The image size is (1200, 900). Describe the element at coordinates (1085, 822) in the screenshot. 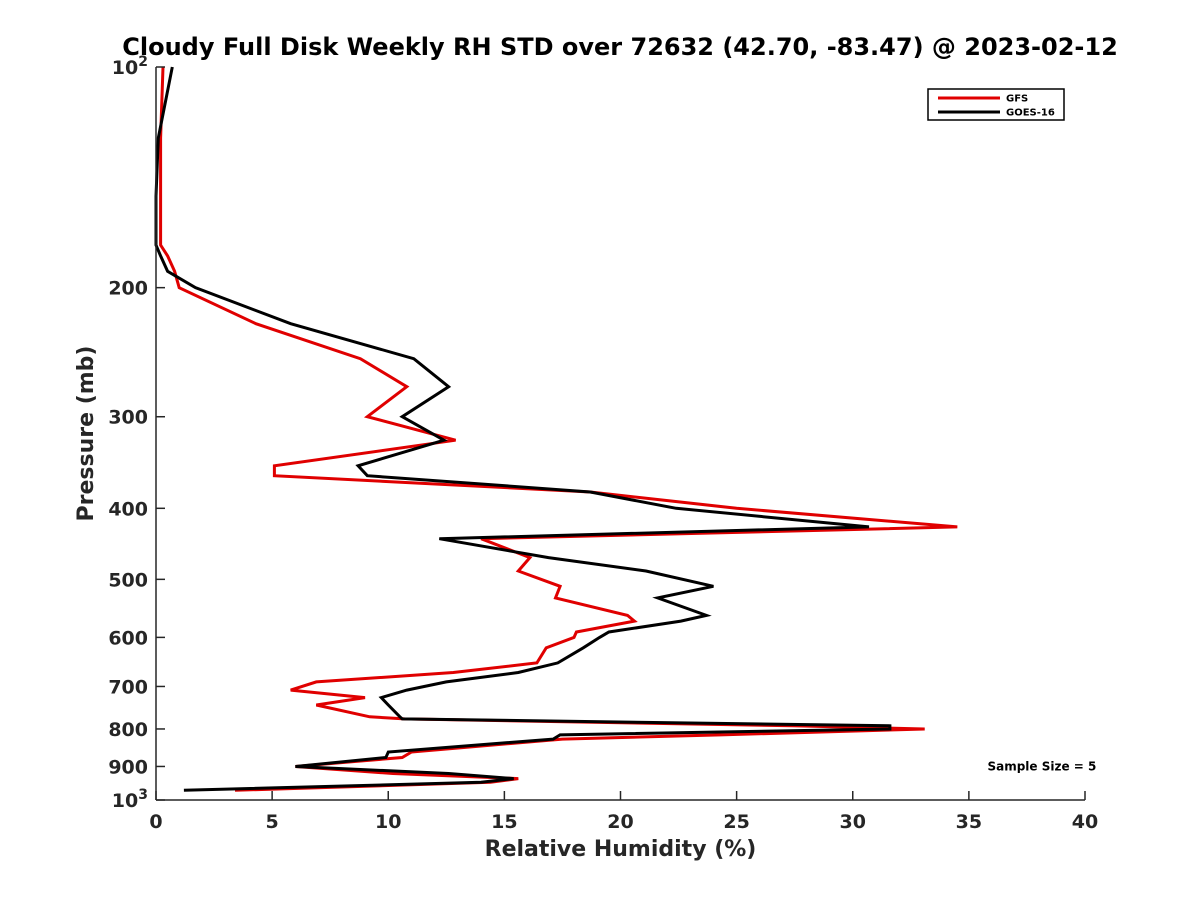

I see `x-tick-label: 40` at that location.